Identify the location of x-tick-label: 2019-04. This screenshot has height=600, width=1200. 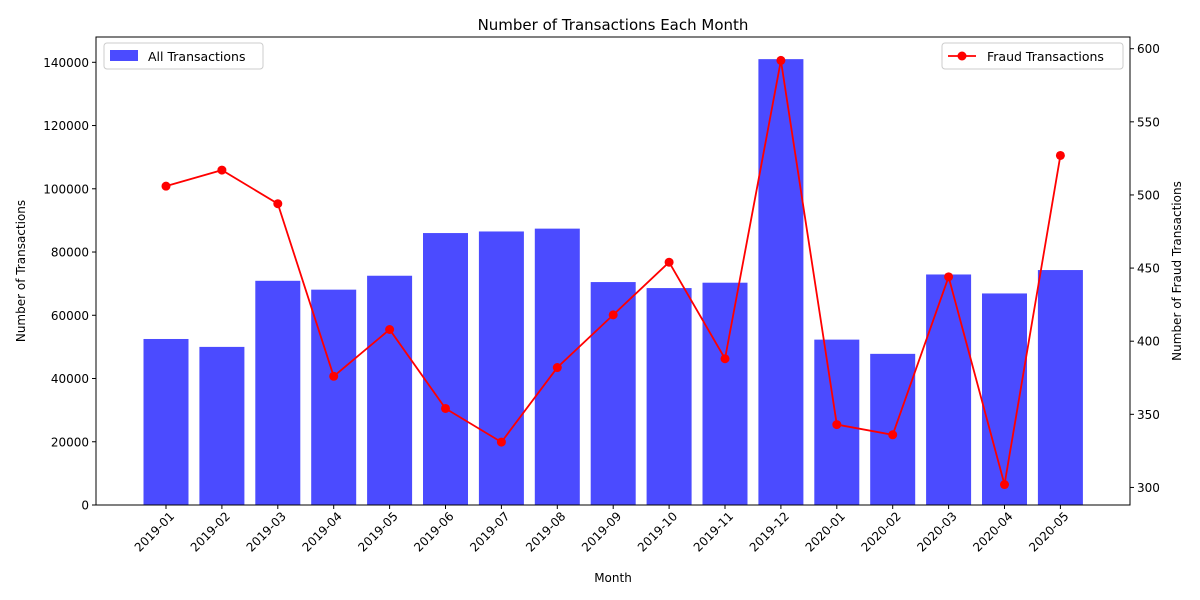
(321, 531).